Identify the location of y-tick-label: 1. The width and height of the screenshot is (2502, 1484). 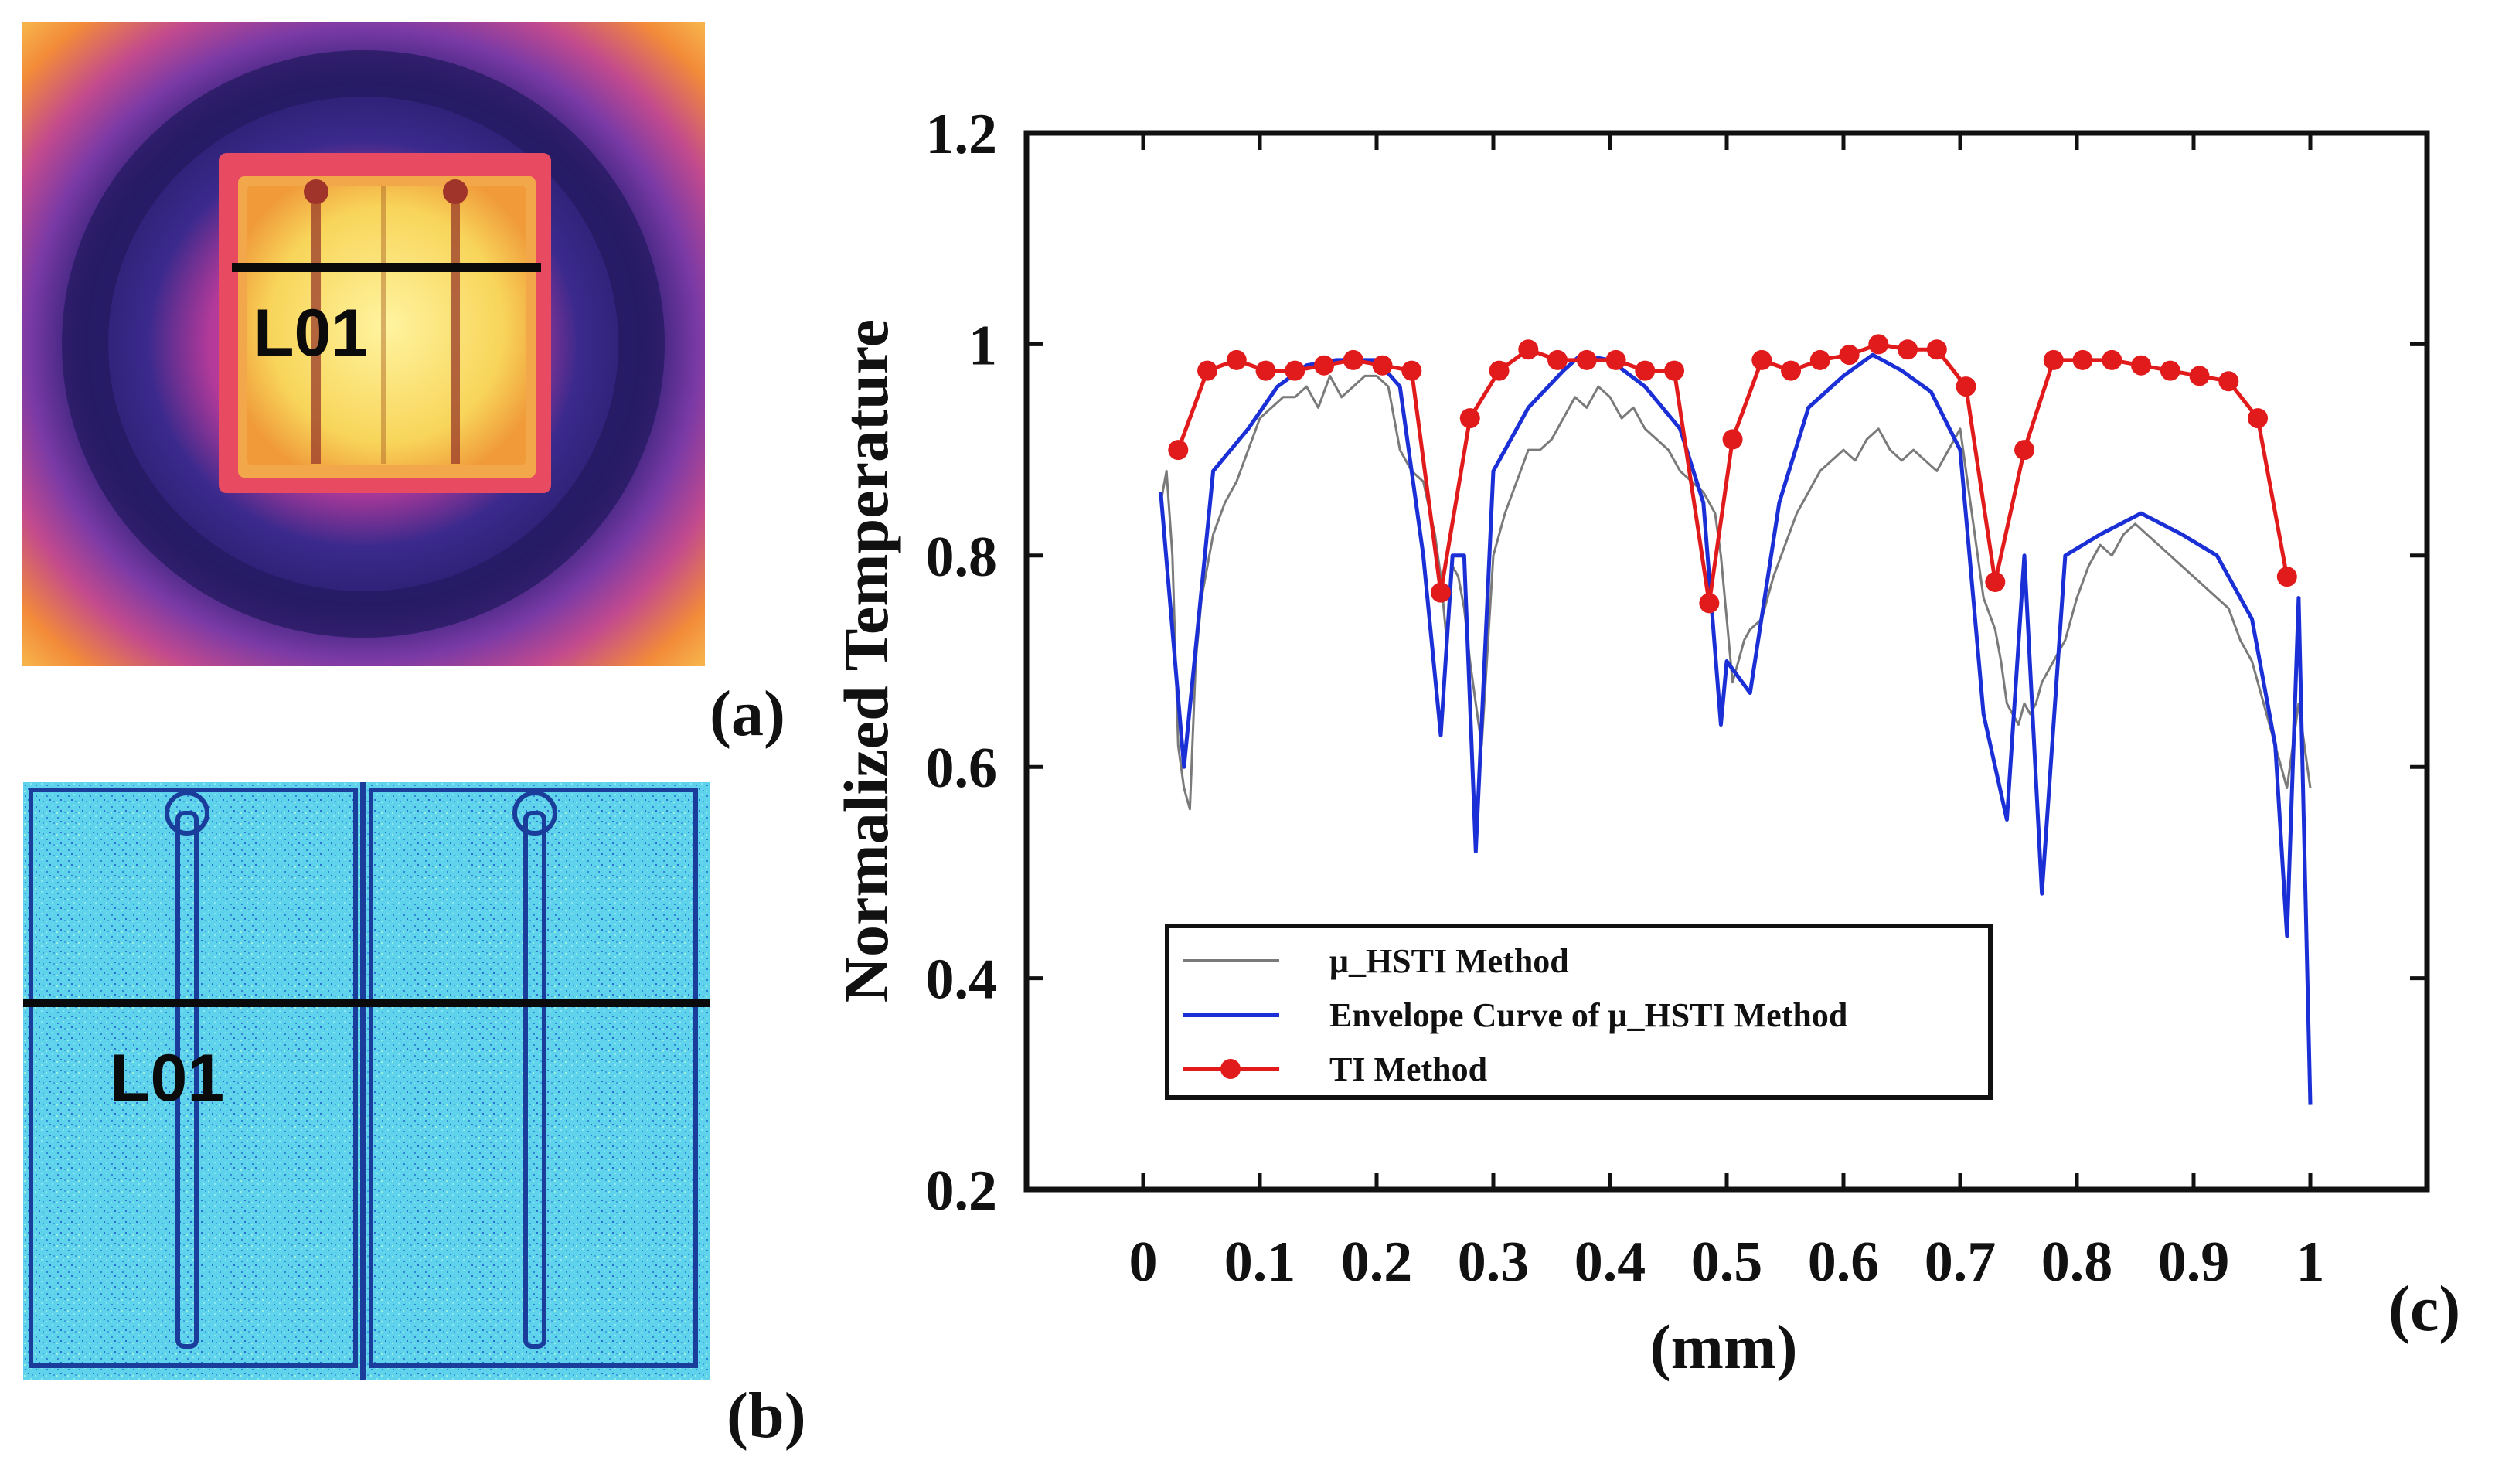
(982, 345).